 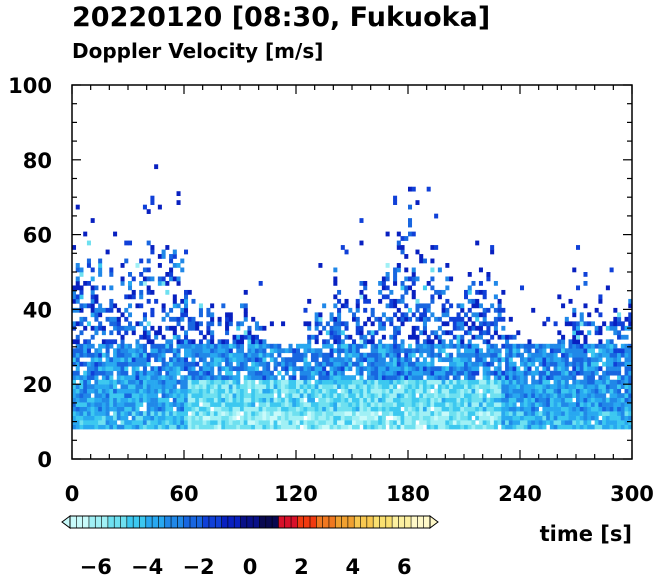 What do you see at coordinates (155, 522) in the screenshot?
I see `colorbar-swatch` at bounding box center [155, 522].